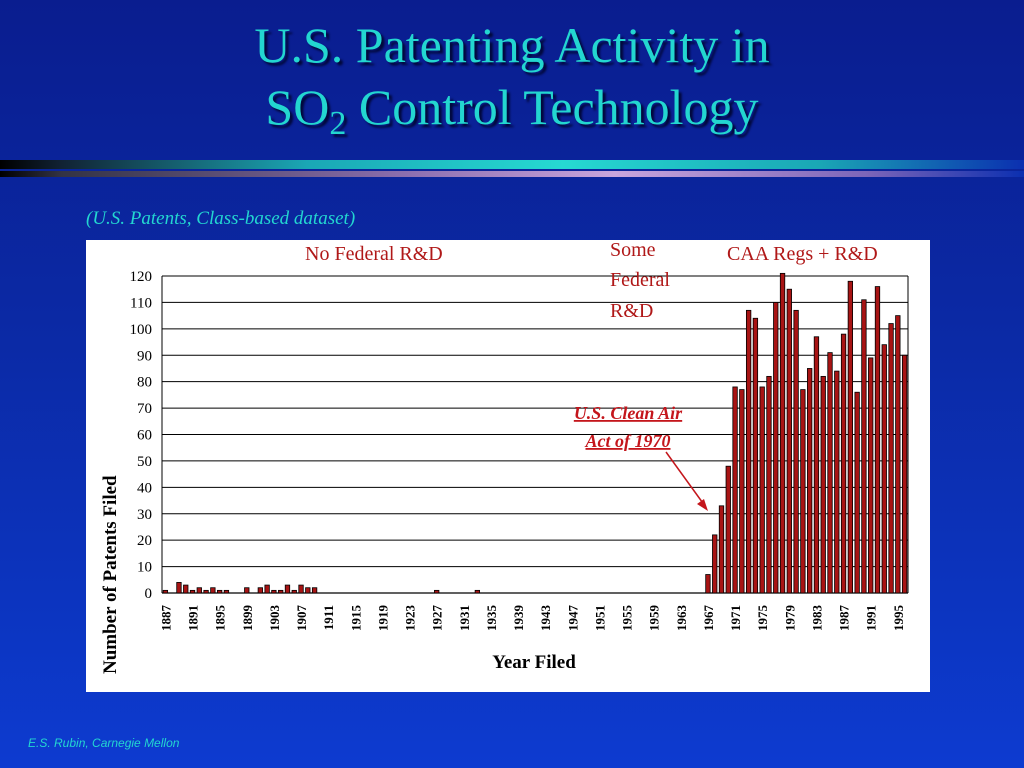 Image resolution: width=1024 pixels, height=768 pixels. I want to click on y-tick-label: 60, so click(144, 436).